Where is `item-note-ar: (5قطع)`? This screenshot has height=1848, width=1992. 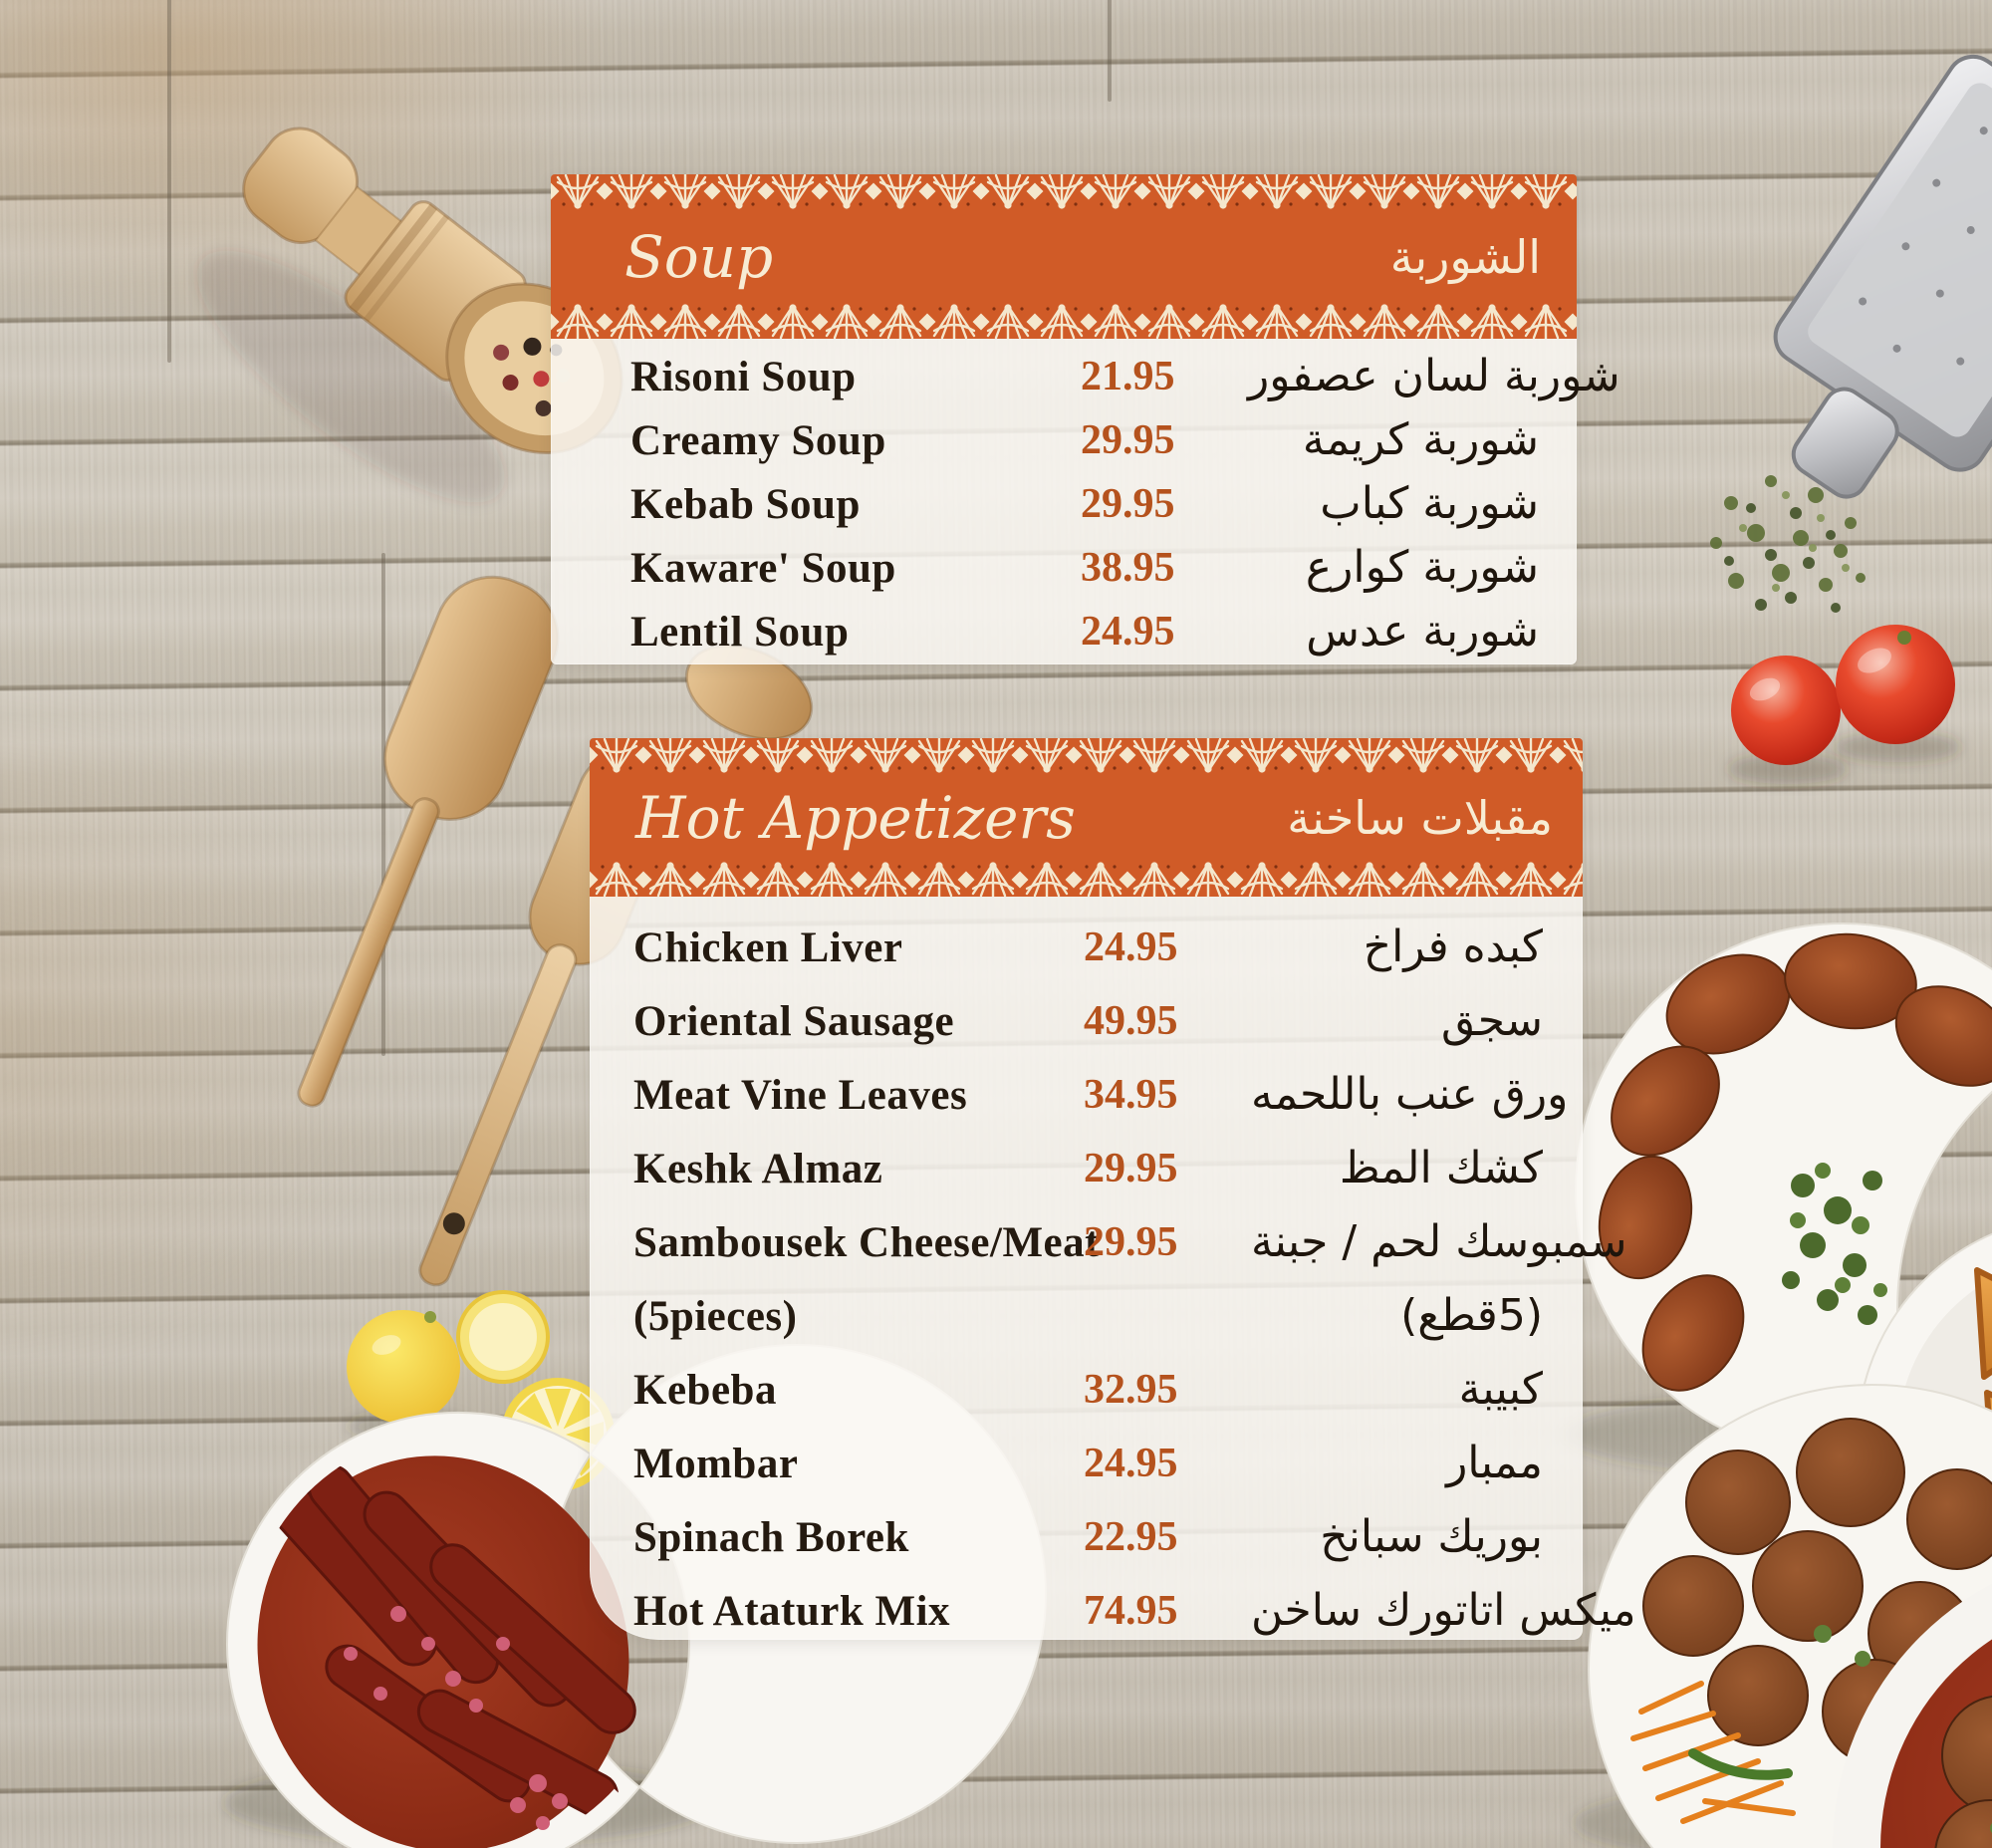
item-note-ar: (5قطع) is located at coordinates (1472, 1315).